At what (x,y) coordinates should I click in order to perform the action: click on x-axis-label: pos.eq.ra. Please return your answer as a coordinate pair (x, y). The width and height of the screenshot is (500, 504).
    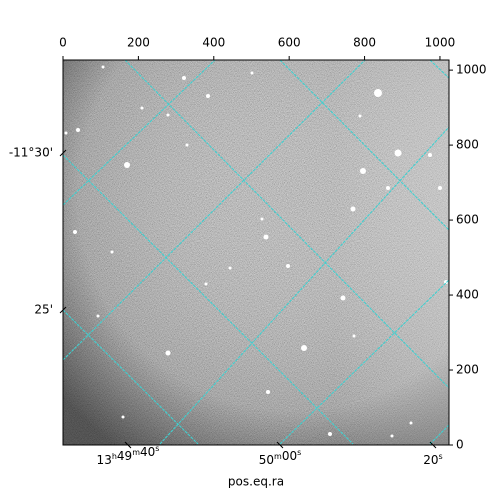
    Looking at the image, I should click on (256, 482).